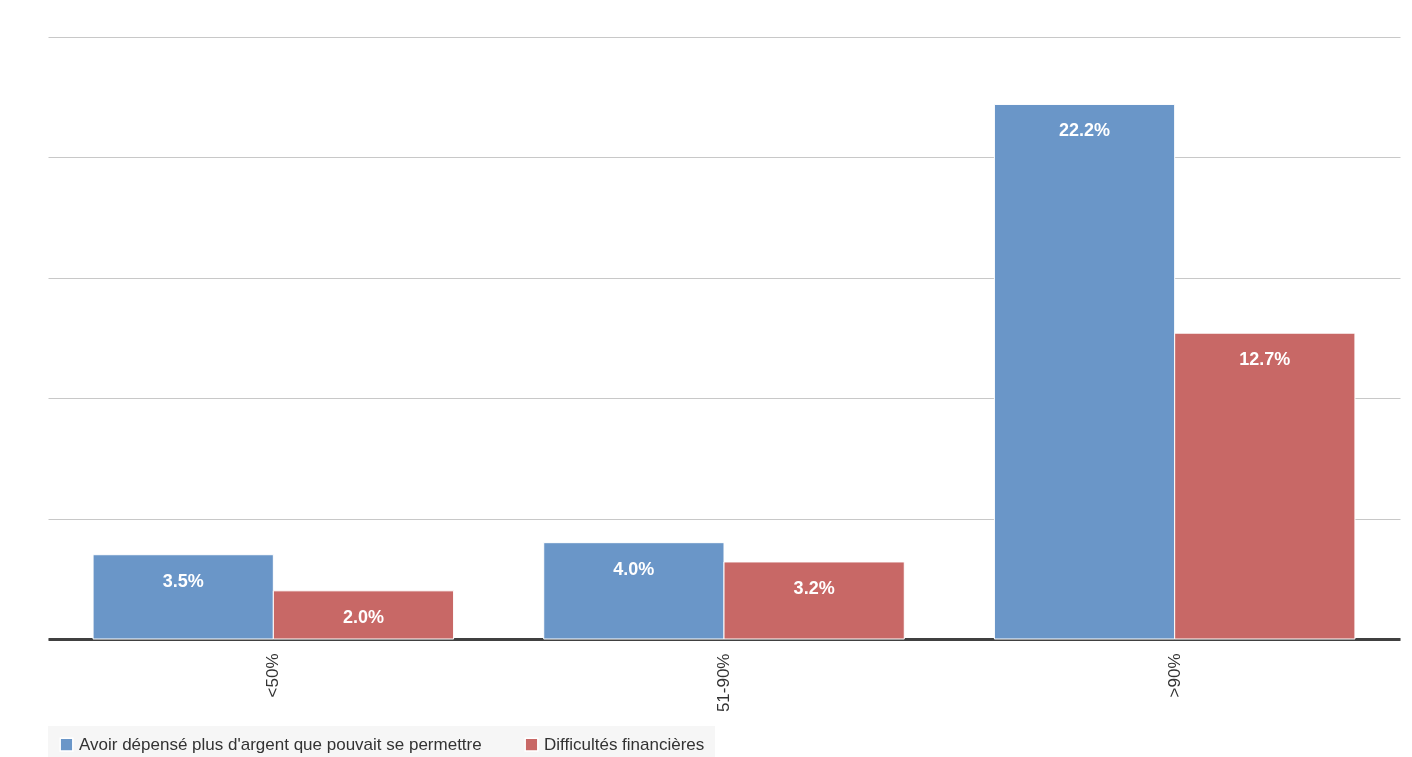  Describe the element at coordinates (363, 616) in the screenshot. I see `data-label: 2.0%` at that location.